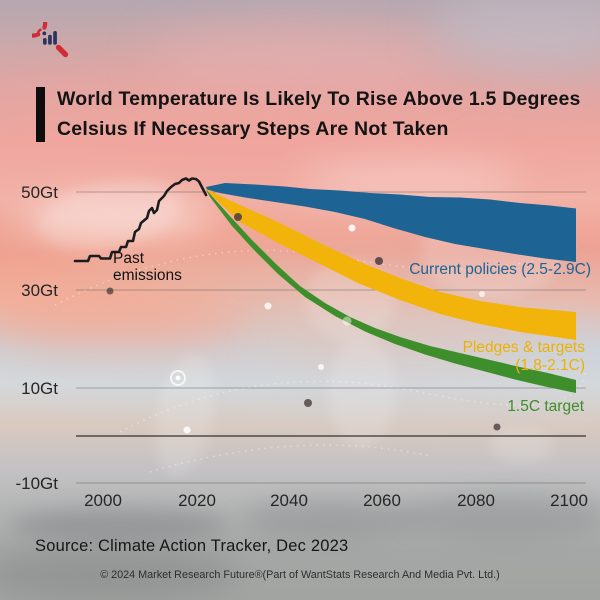 This screenshot has height=600, width=600. Describe the element at coordinates (197, 500) in the screenshot. I see `x-axis-label-2020: 2020` at that location.